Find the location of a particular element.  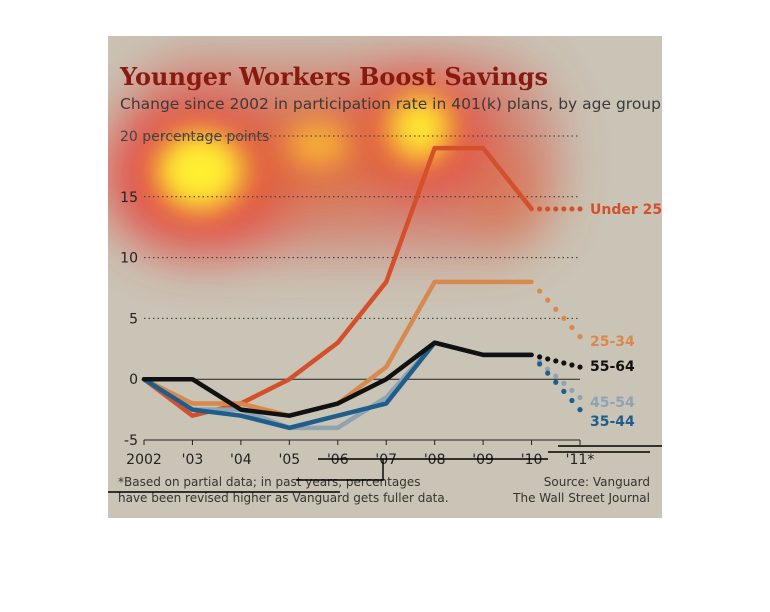

x-tick-label: '03 is located at coordinates (193, 460).